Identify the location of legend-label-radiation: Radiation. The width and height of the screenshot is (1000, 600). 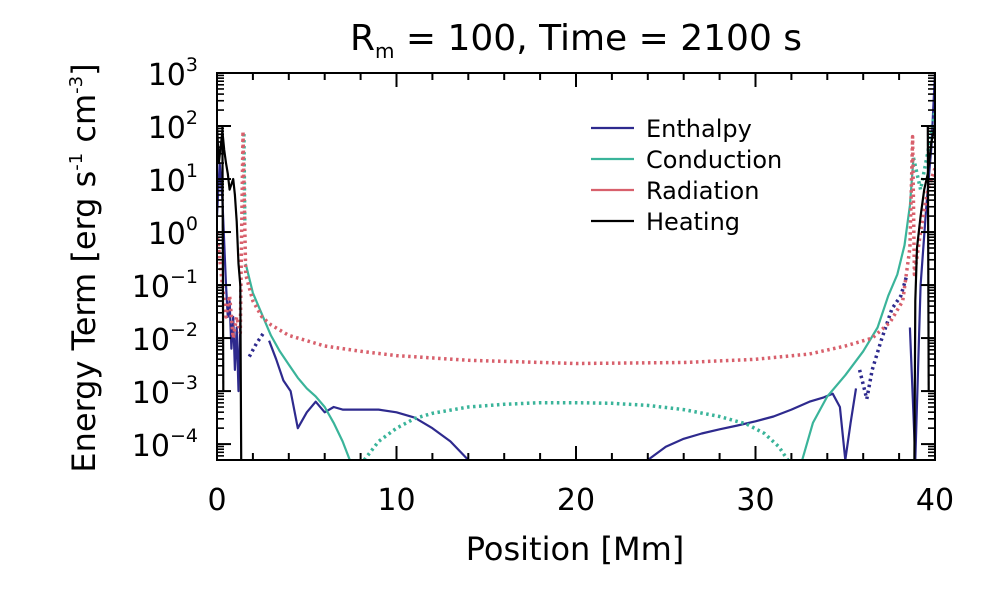
(702, 191).